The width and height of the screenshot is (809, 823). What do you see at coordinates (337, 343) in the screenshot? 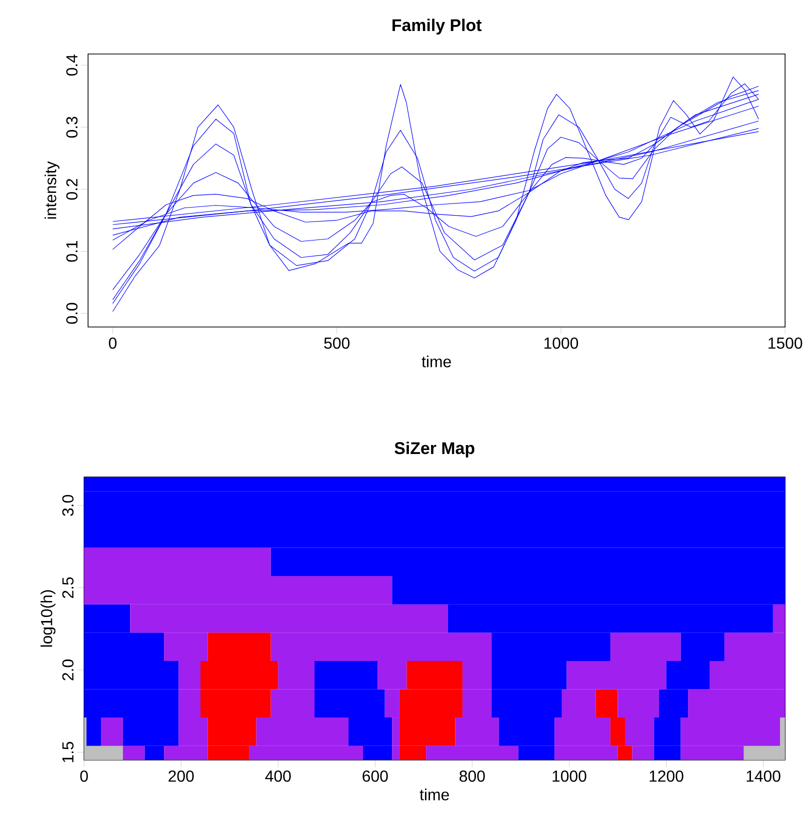
I see `x-tick-label: 500` at bounding box center [337, 343].